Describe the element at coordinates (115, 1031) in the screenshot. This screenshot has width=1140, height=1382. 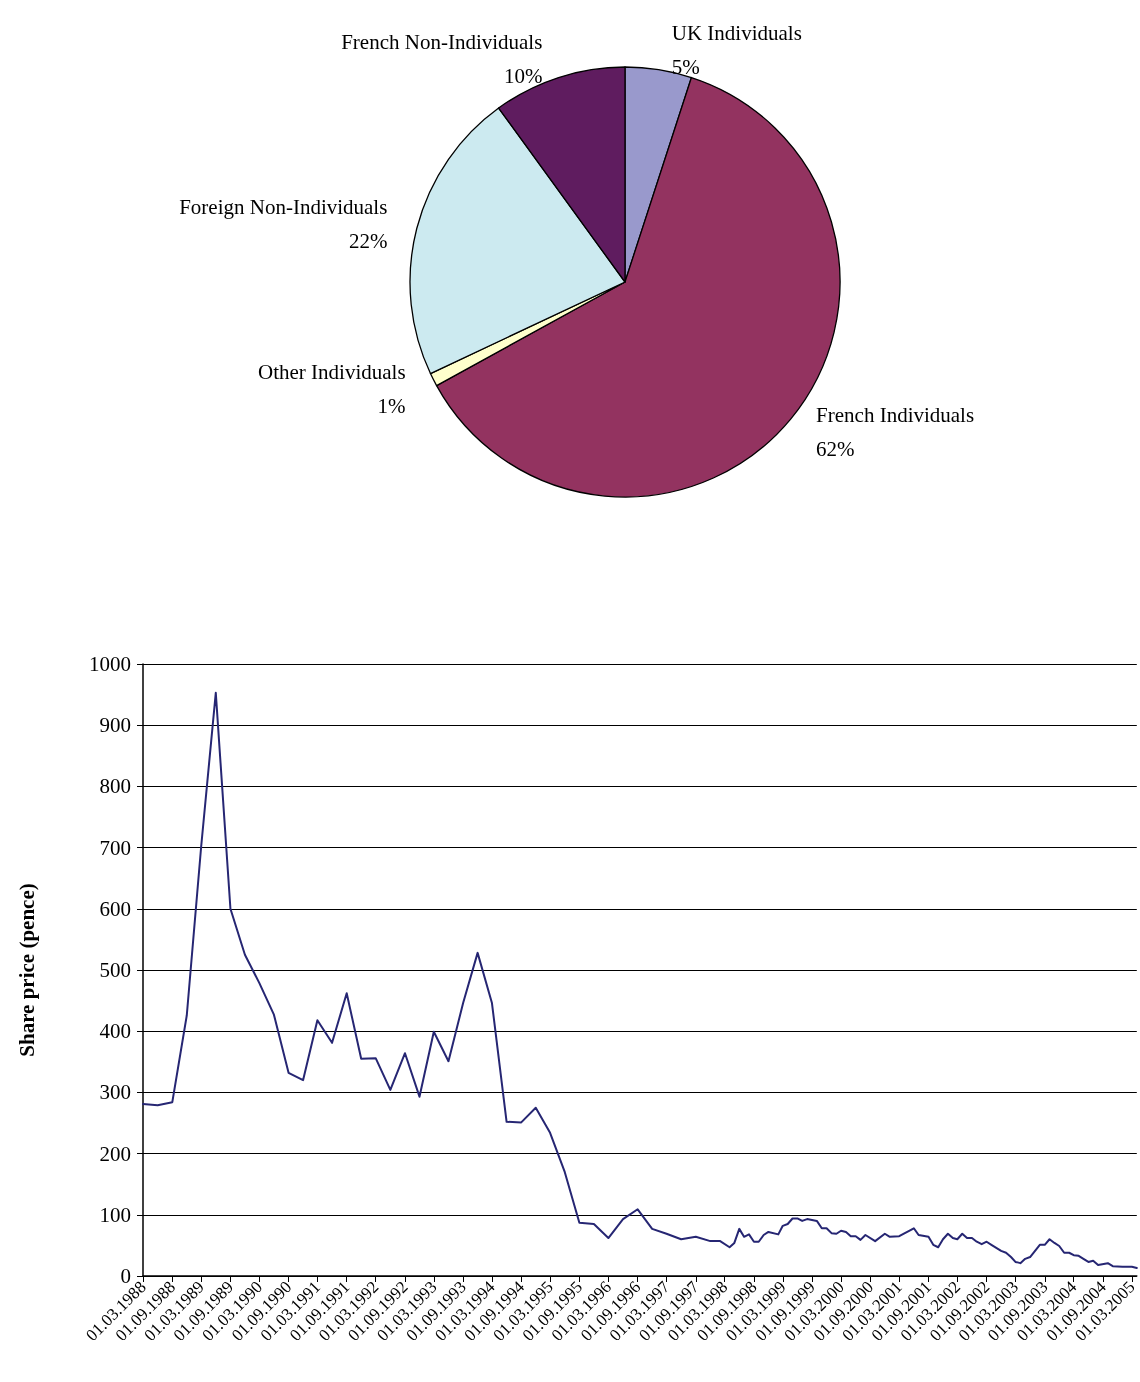
I see `y-tick-label: 400` at that location.